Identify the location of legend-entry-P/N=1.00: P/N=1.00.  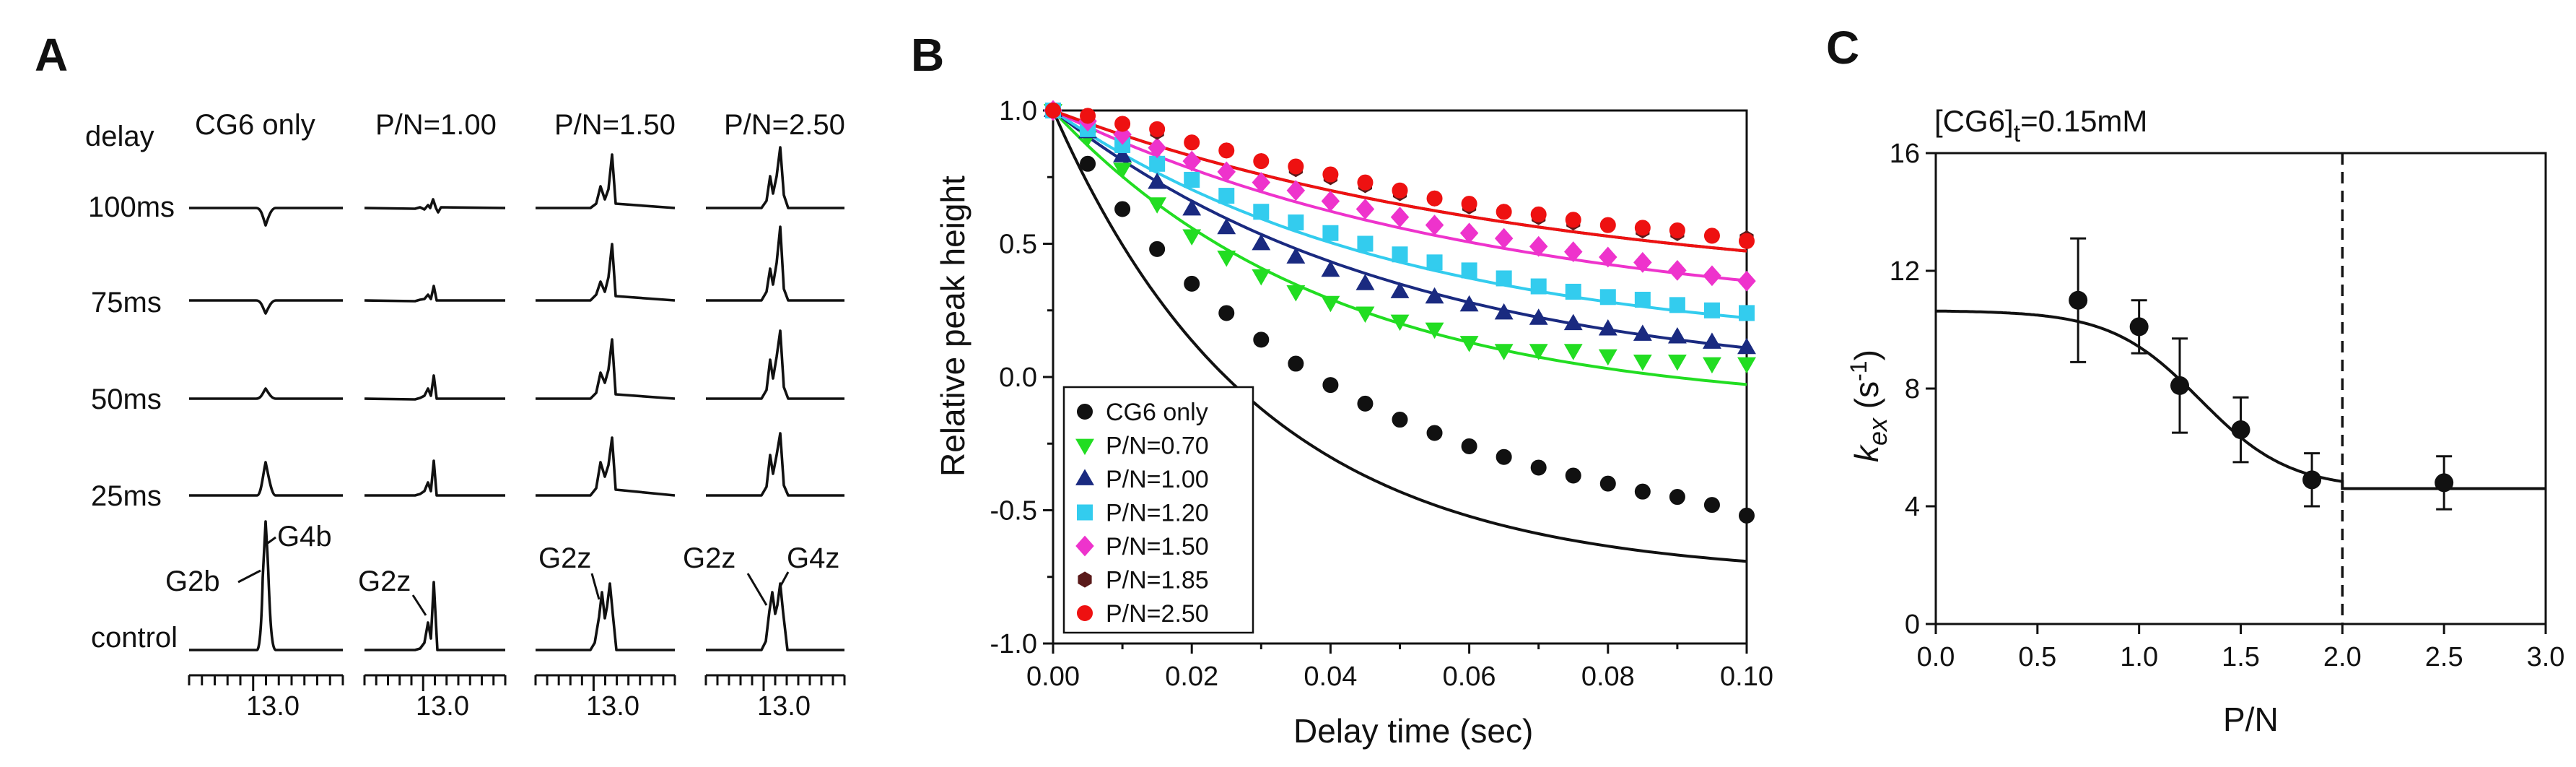
(1157, 479).